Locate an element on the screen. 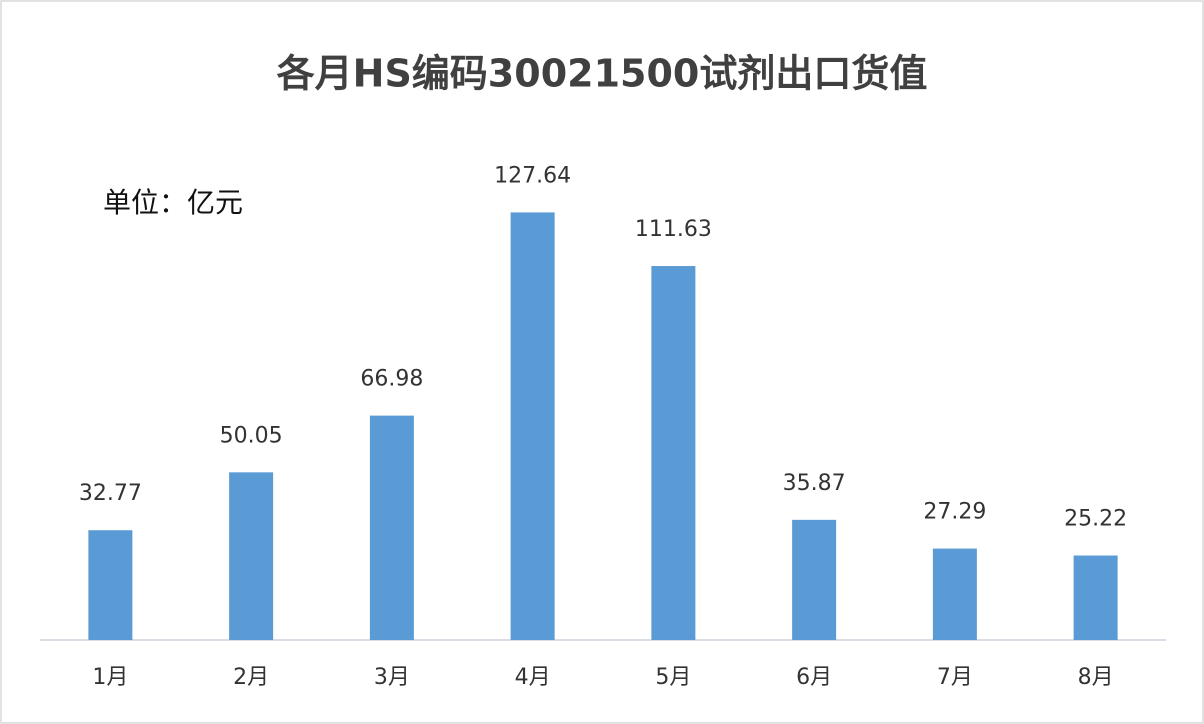 The image size is (1204, 724). data-label: 25.22 is located at coordinates (1095, 519).